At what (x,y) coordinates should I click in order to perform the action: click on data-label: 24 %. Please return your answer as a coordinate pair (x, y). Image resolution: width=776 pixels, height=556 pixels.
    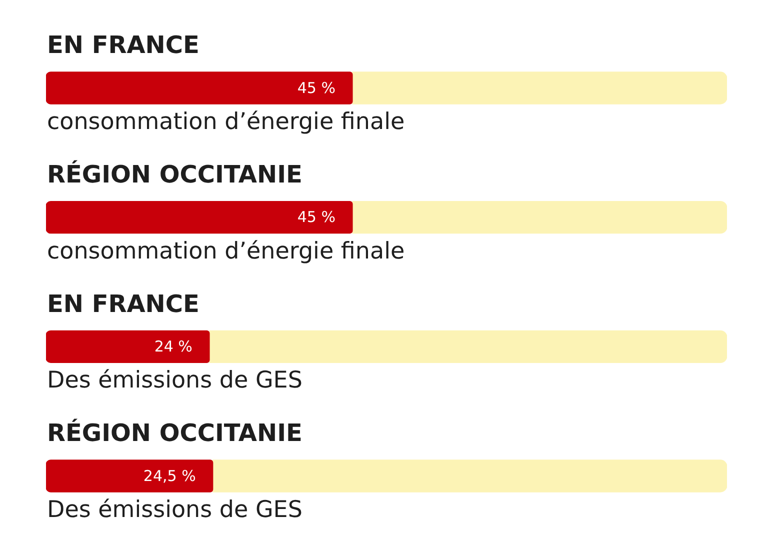
    Looking at the image, I should click on (173, 347).